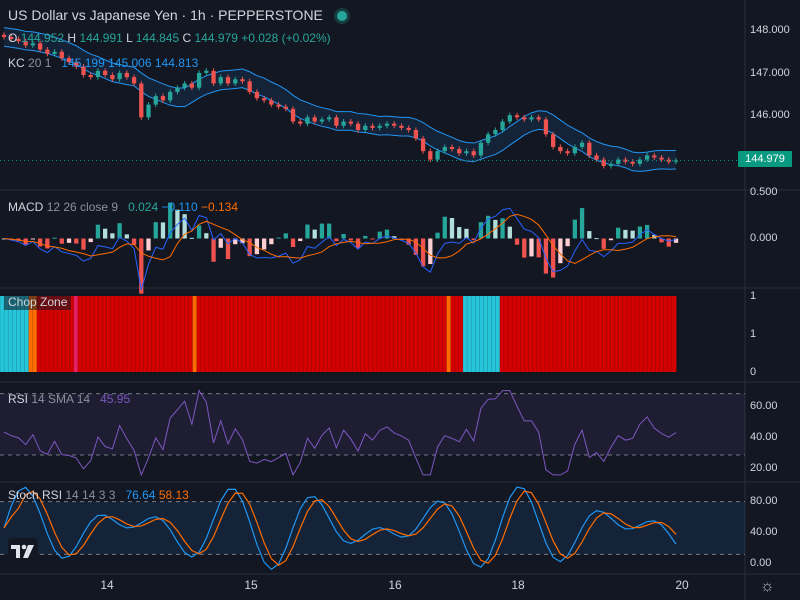 This screenshot has height=600, width=800. I want to click on chop-legend: Chop Zone, so click(38, 302).